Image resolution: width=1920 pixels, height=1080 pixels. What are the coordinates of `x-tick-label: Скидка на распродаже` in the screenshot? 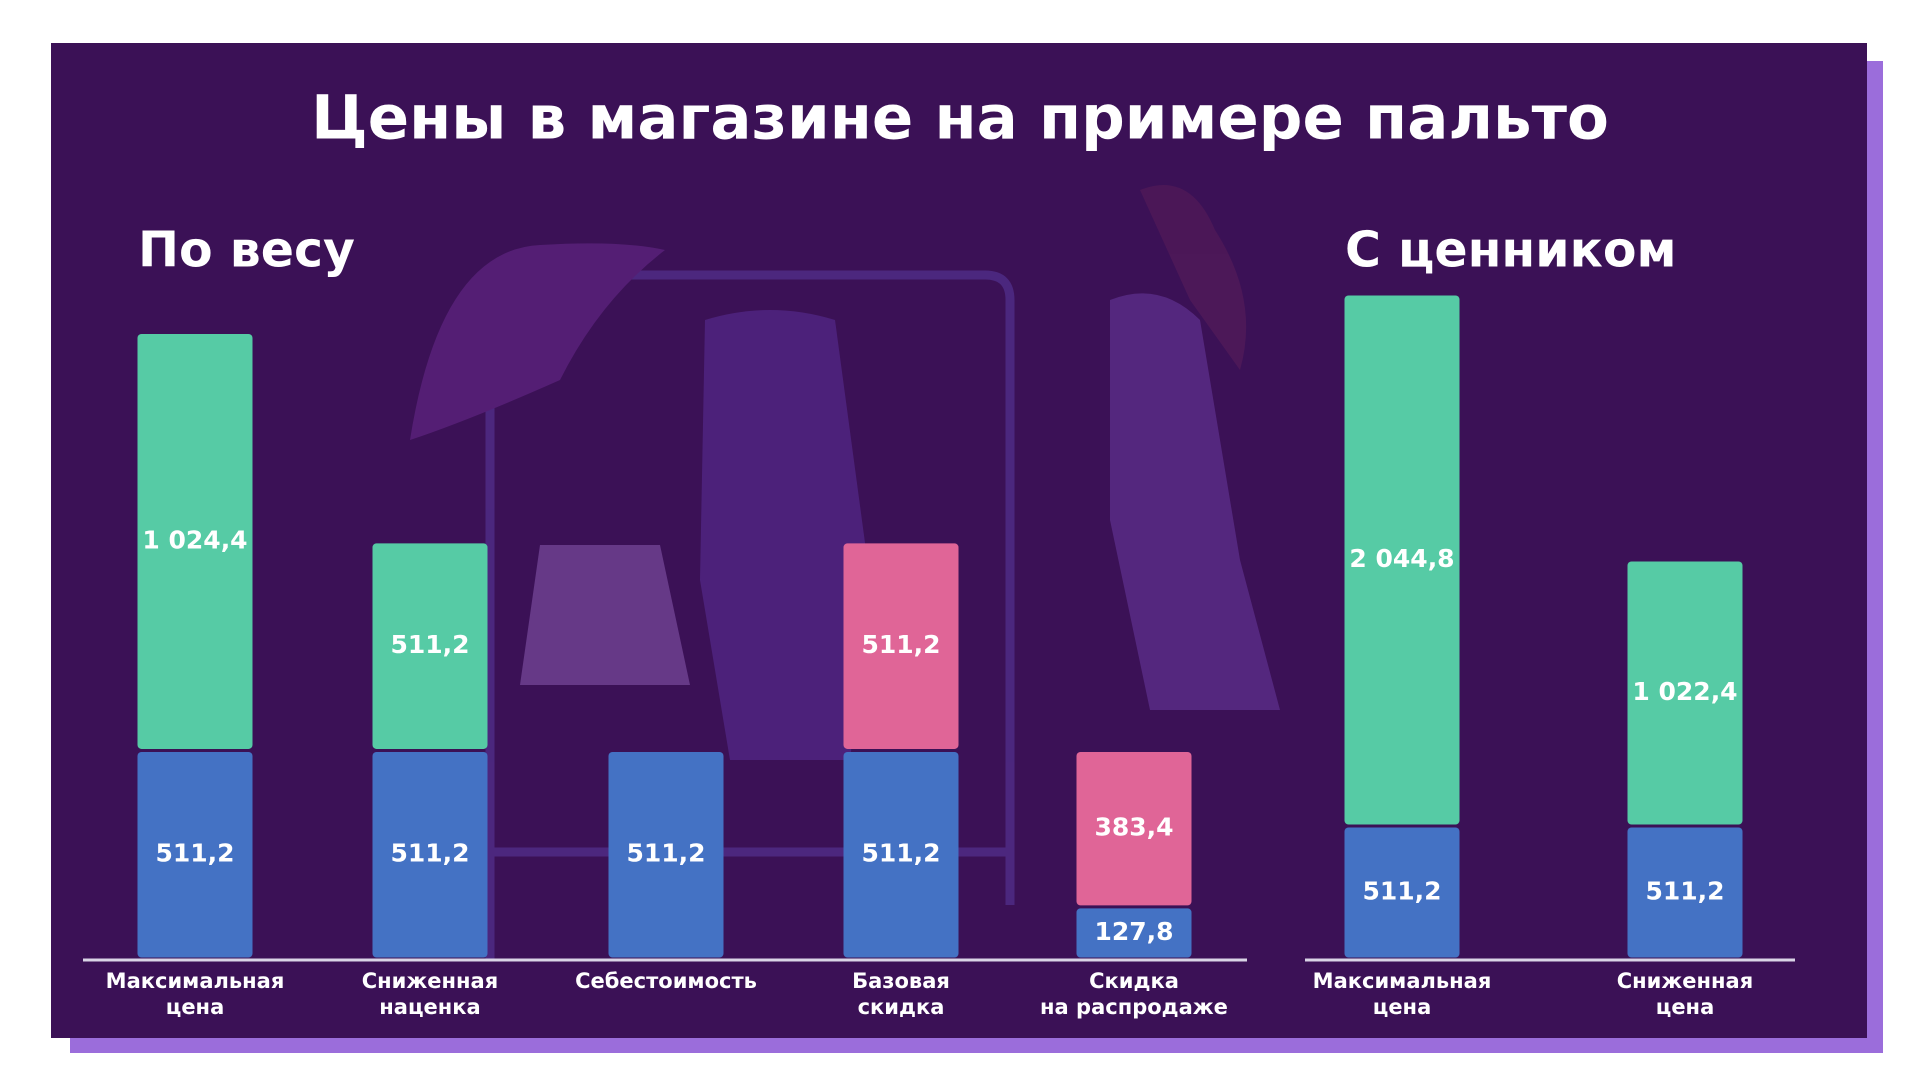 It's located at (1134, 994).